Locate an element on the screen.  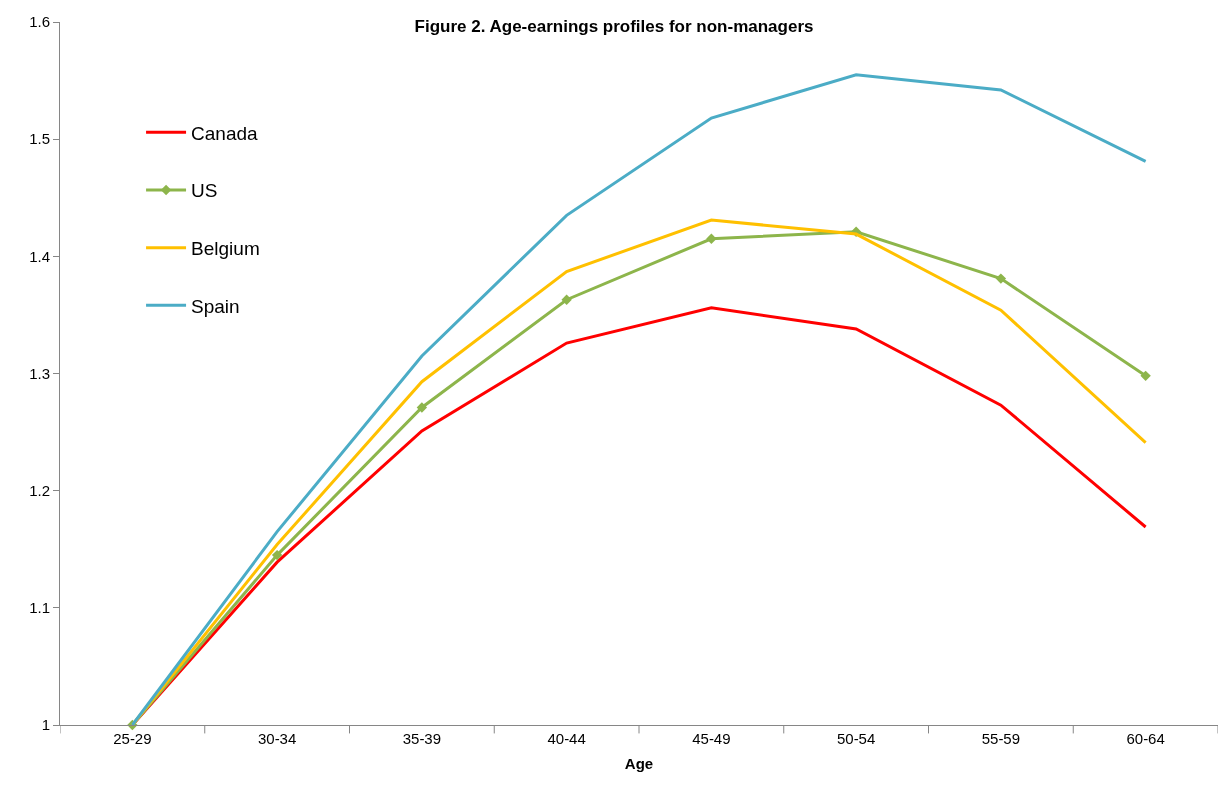
x-tick-label: 55-59 is located at coordinates (1001, 738).